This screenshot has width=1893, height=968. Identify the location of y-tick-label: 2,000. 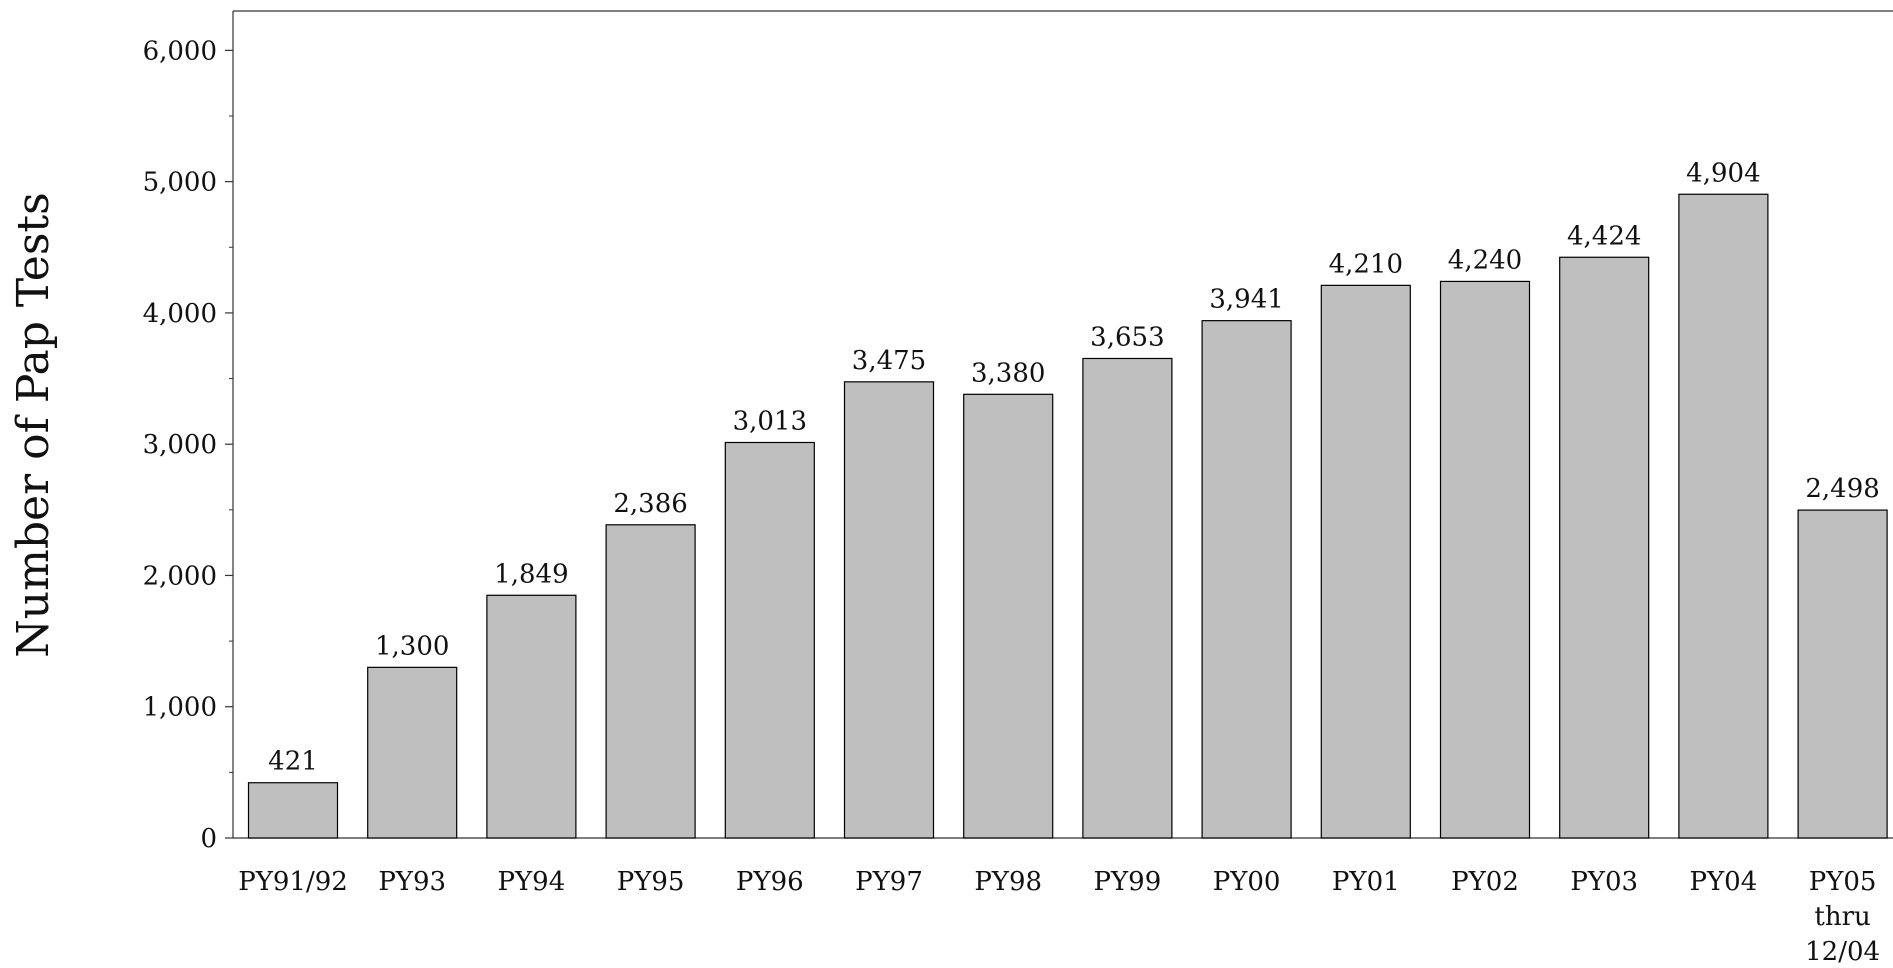
(180, 576).